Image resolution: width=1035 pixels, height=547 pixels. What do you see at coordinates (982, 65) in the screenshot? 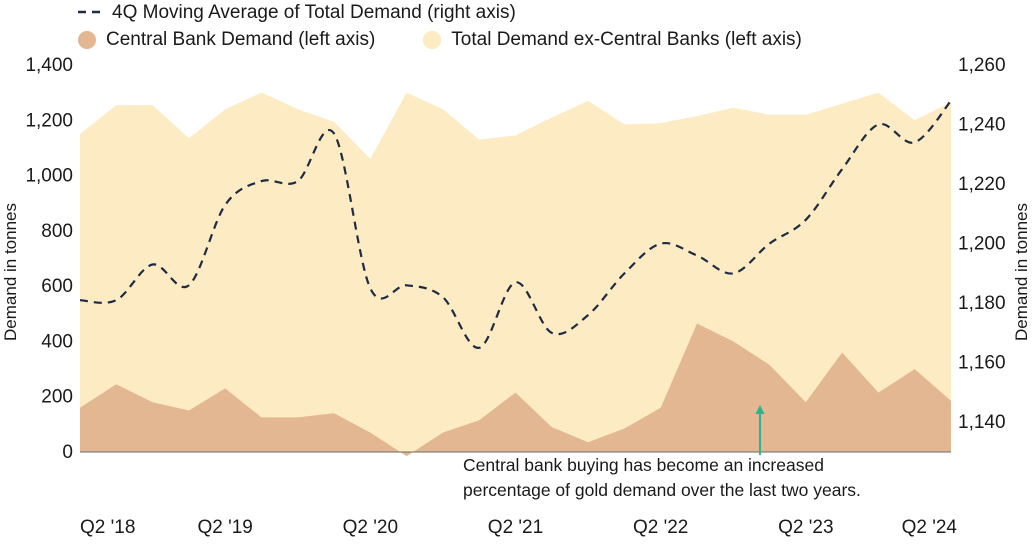
I see `right-tick-label: 1,260` at bounding box center [982, 65].